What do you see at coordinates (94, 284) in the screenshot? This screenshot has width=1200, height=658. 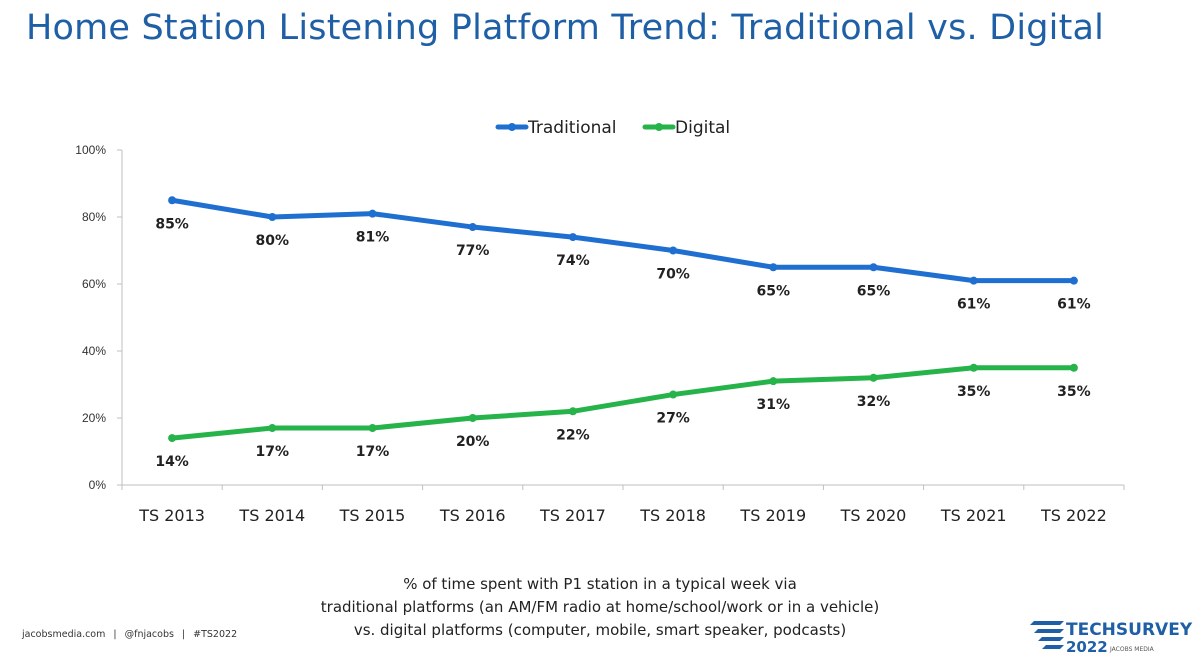 I see `y-tick-label: 60%` at bounding box center [94, 284].